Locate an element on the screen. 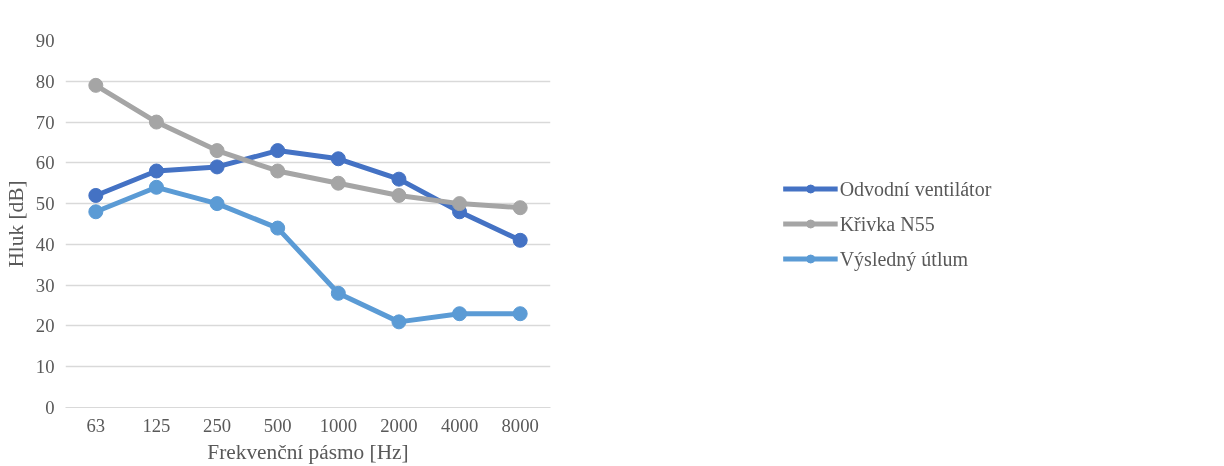 The image size is (1224, 466). x-tick-label: 250 is located at coordinates (217, 425).